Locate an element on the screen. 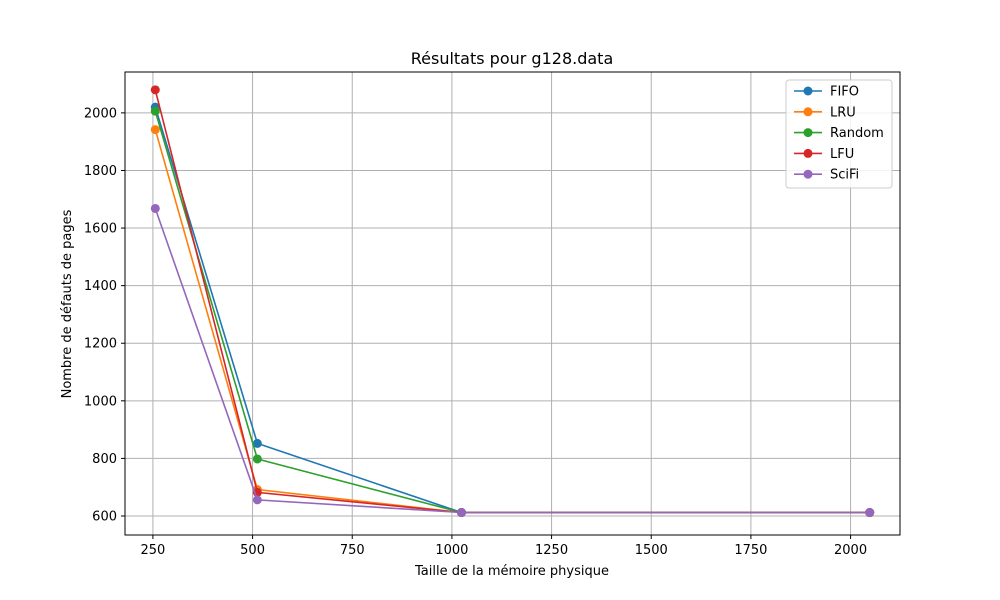 The height and width of the screenshot is (600, 1000). y-tick-label: 1600 is located at coordinates (100, 229).